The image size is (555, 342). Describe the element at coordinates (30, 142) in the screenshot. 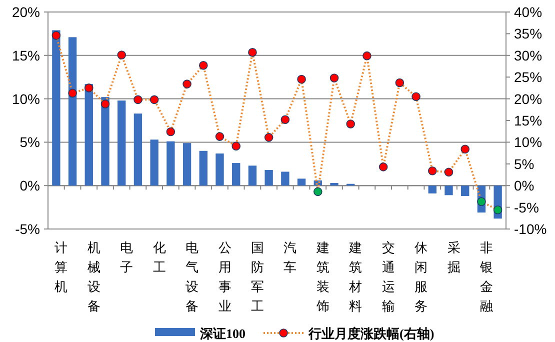

I see `y-tick-label: 5%` at that location.